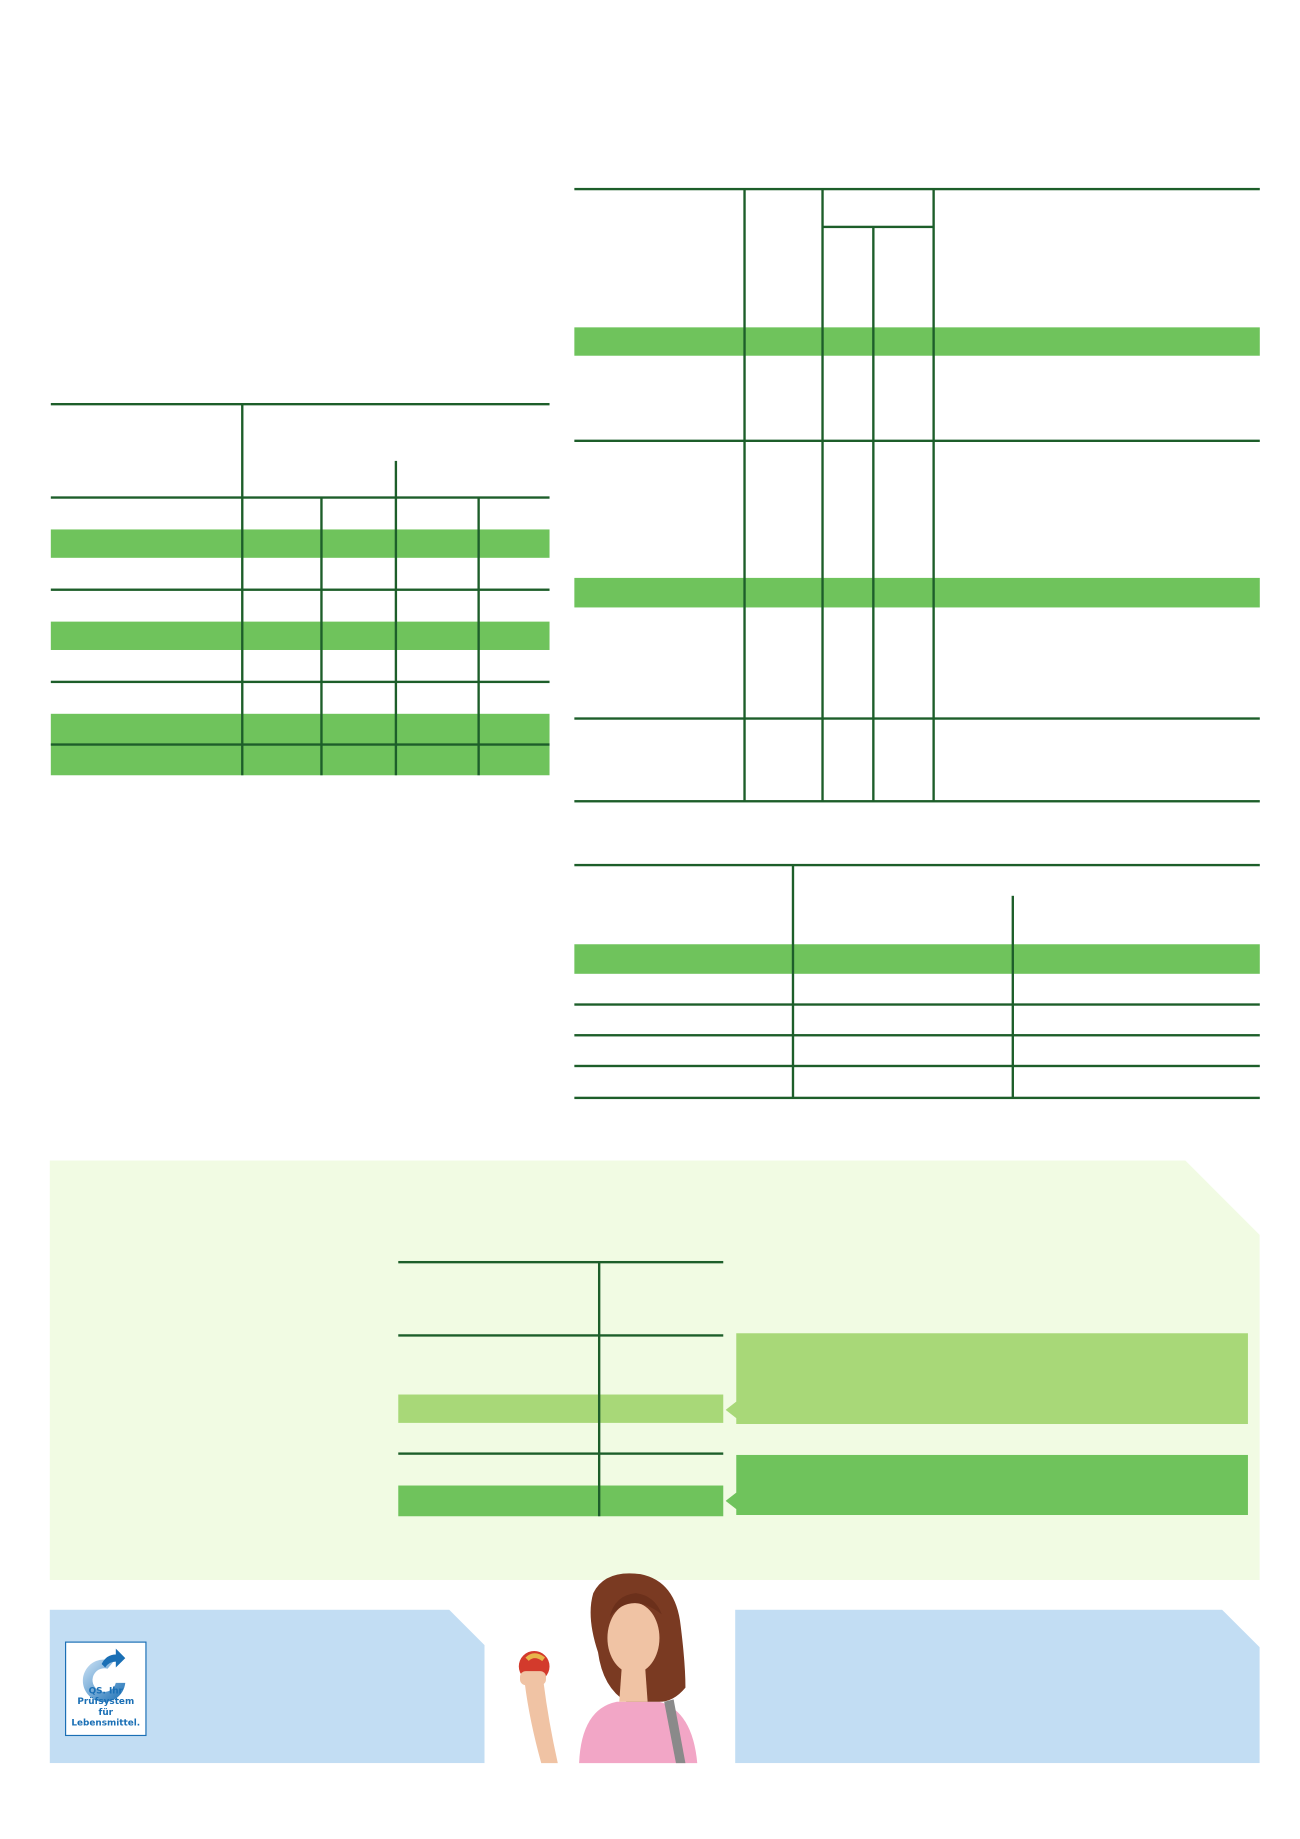  What do you see at coordinates (106, 1717) in the screenshot?
I see `qs-logo-line2: für Lebensmittel.` at bounding box center [106, 1717].